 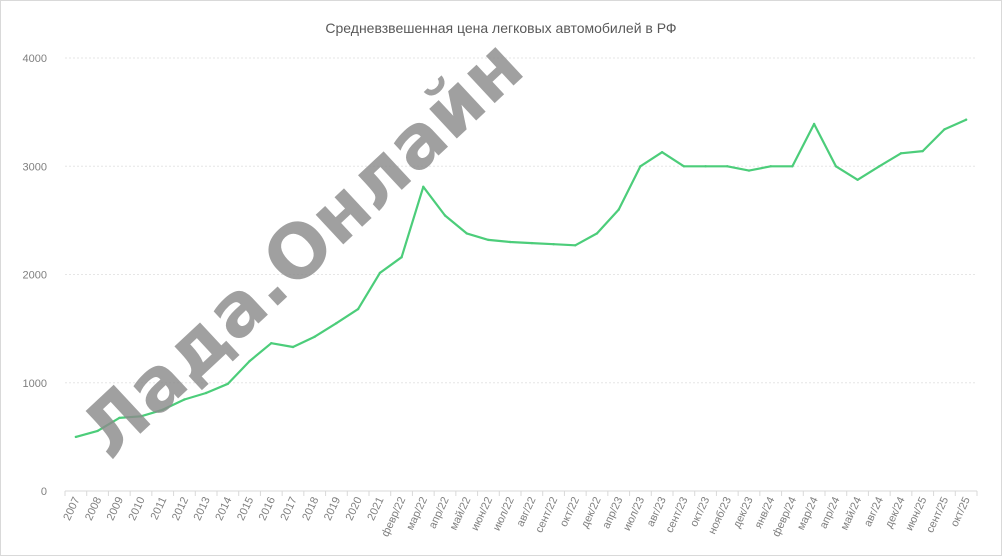 I want to click on y-tick-label: 0, so click(x=44, y=492).